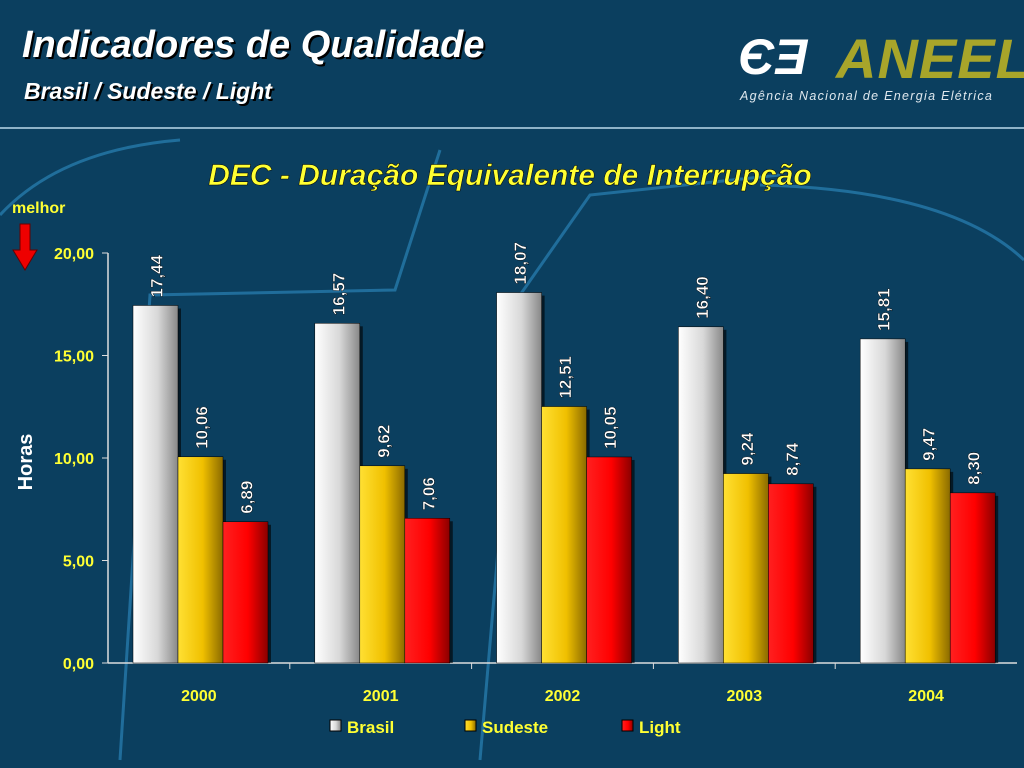  Describe the element at coordinates (157, 275) in the screenshot. I see `data-label: 17,44` at that location.